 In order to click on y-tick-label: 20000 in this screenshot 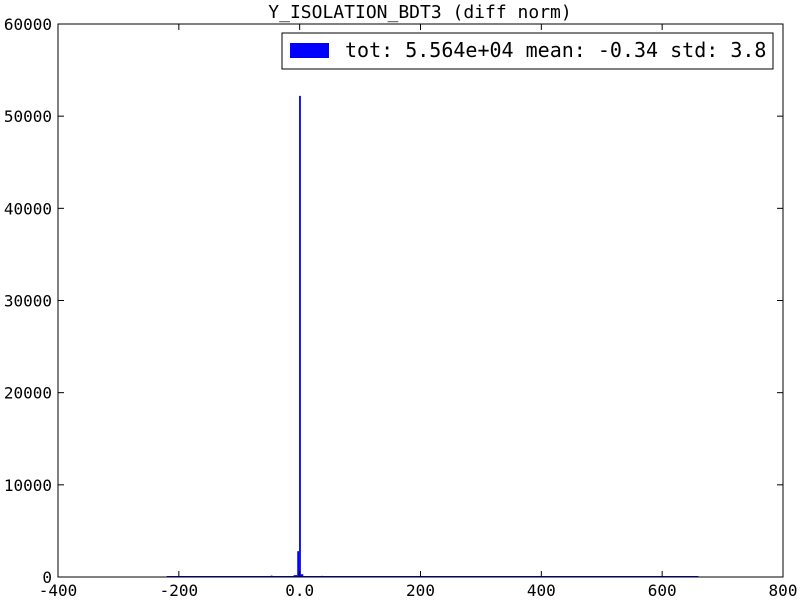, I will do `click(28, 393)`.